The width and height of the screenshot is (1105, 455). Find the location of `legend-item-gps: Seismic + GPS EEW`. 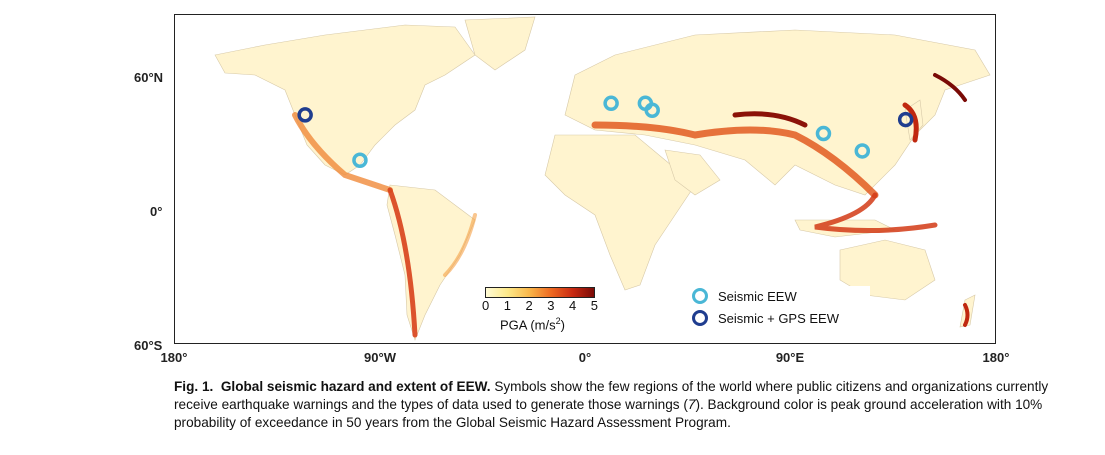

legend-item-gps: Seismic + GPS EEW is located at coordinates (765, 318).